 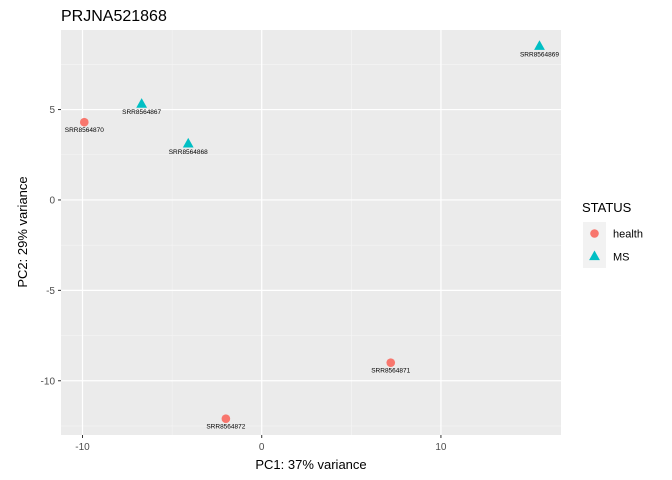 I want to click on y-tick-label: 0, so click(x=52, y=200).